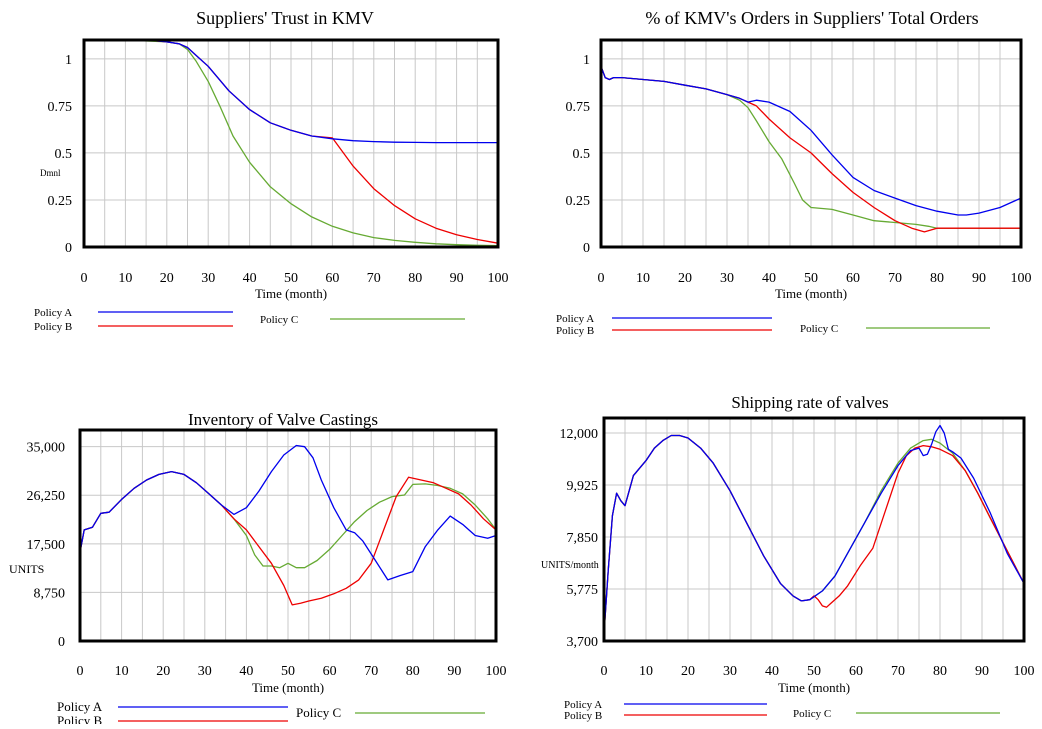 The height and width of the screenshot is (729, 1042). Describe the element at coordinates (50, 593) in the screenshot. I see `y-tick-label: 8,750` at that location.